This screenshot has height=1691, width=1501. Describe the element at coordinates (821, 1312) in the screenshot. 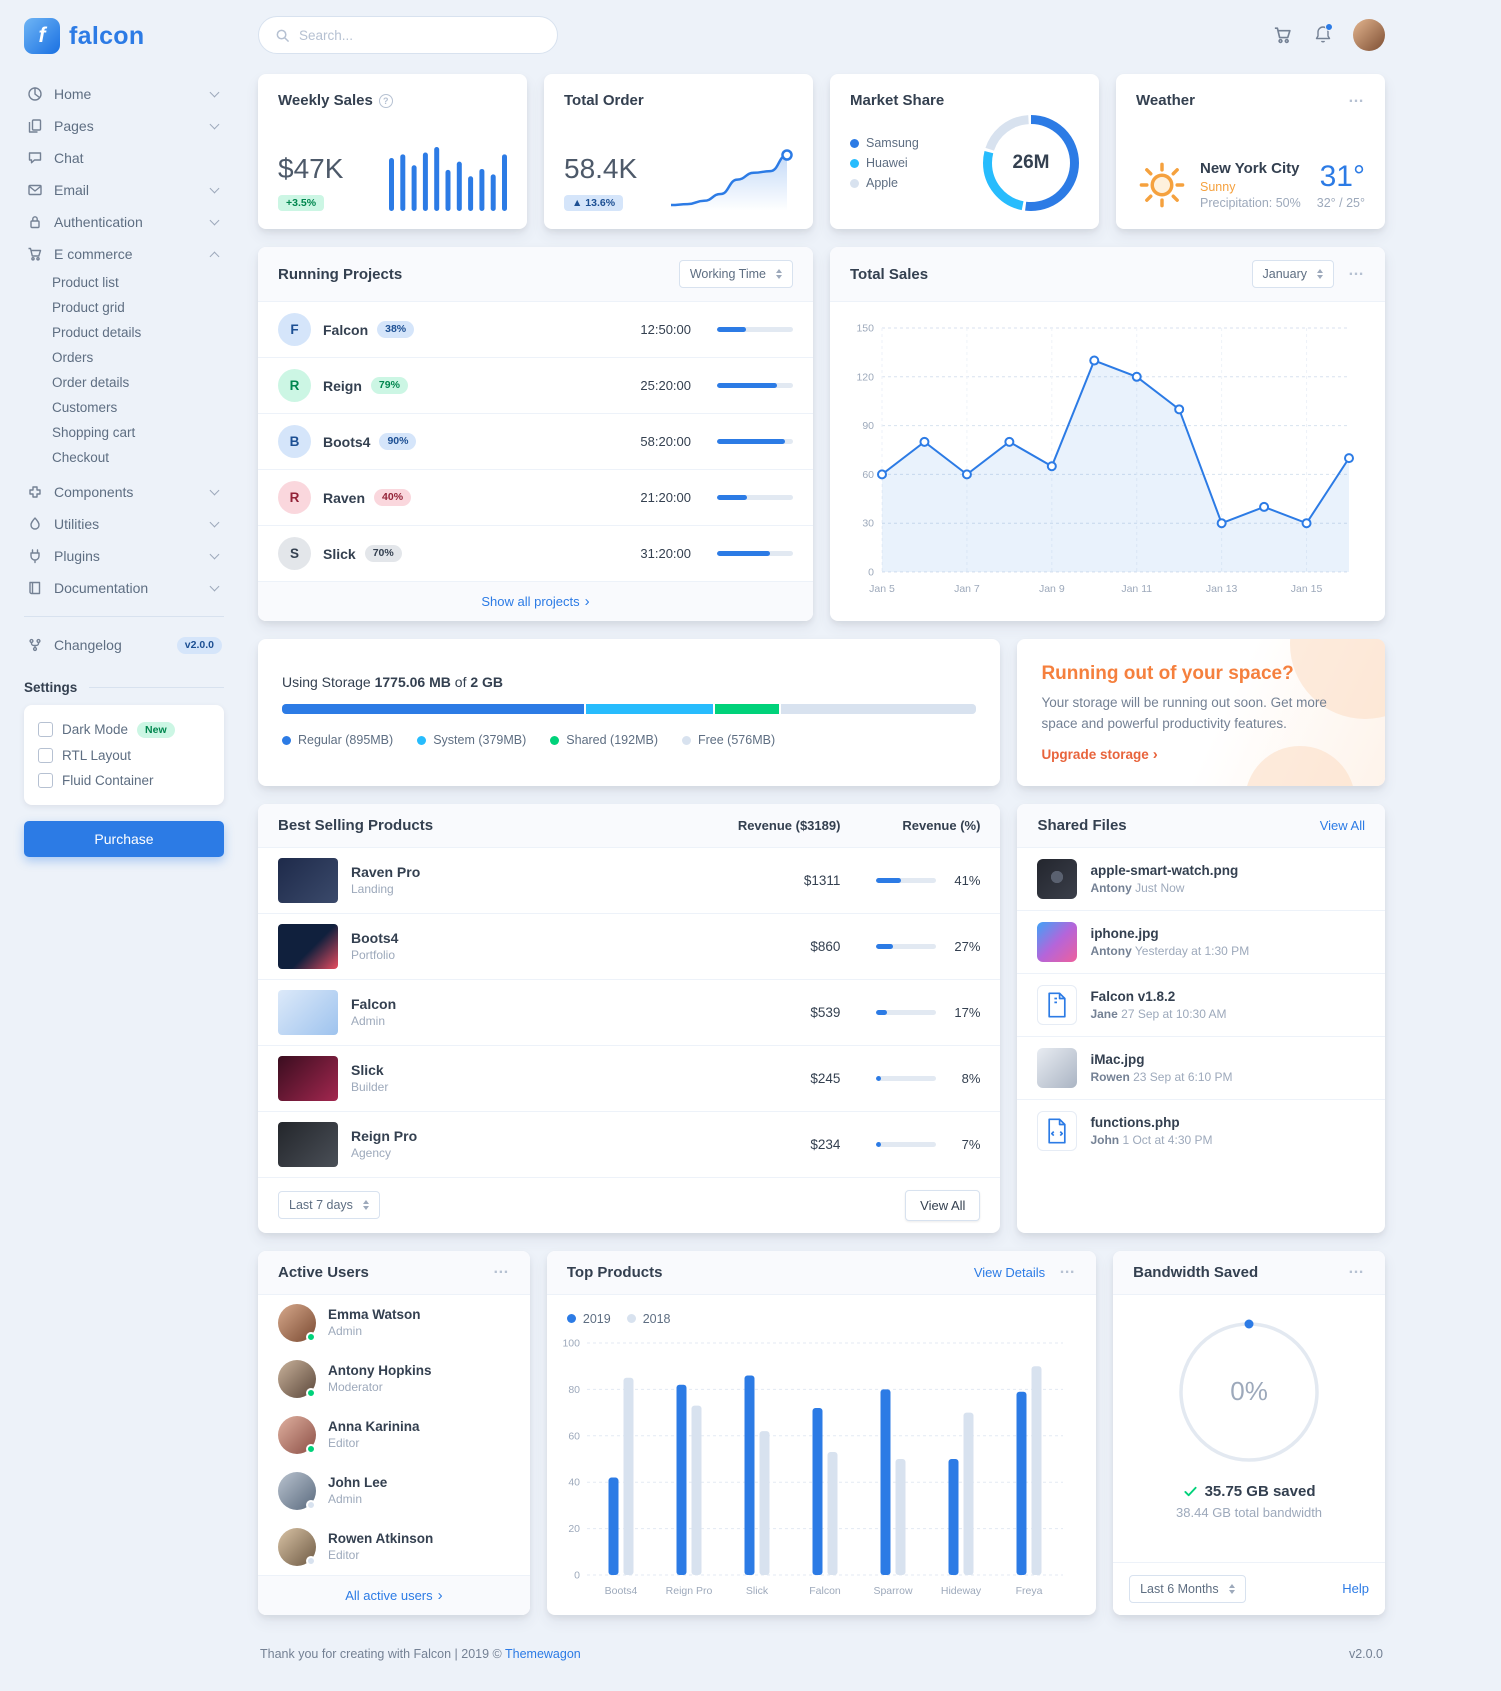

I see `top-products-legend: 2019 2018` at that location.